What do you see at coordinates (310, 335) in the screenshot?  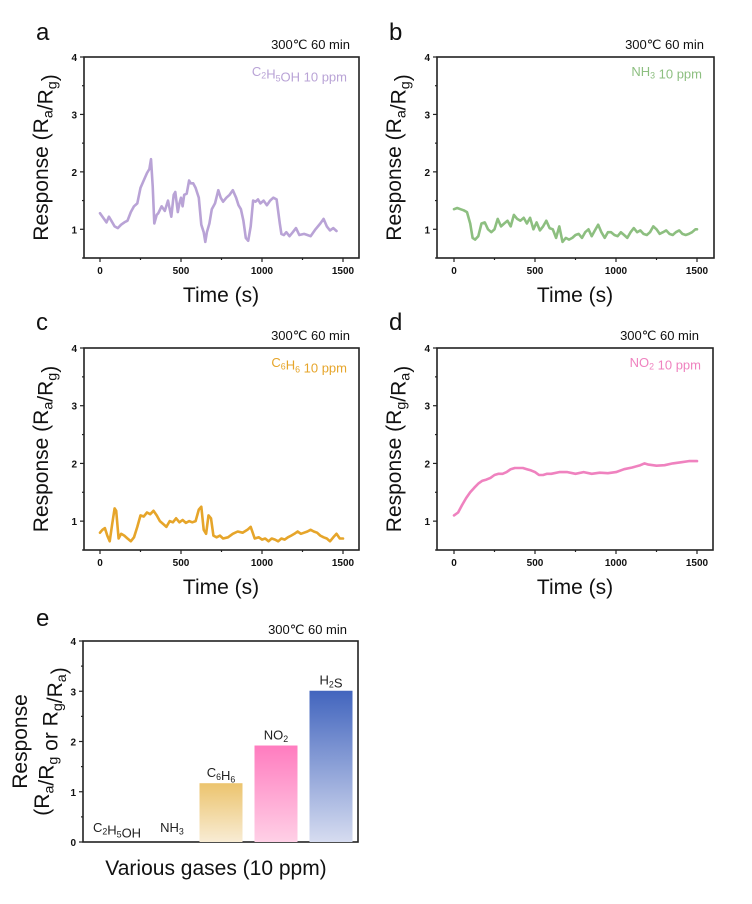 I see `panel-c-condition: 300℃ 60 min` at bounding box center [310, 335].